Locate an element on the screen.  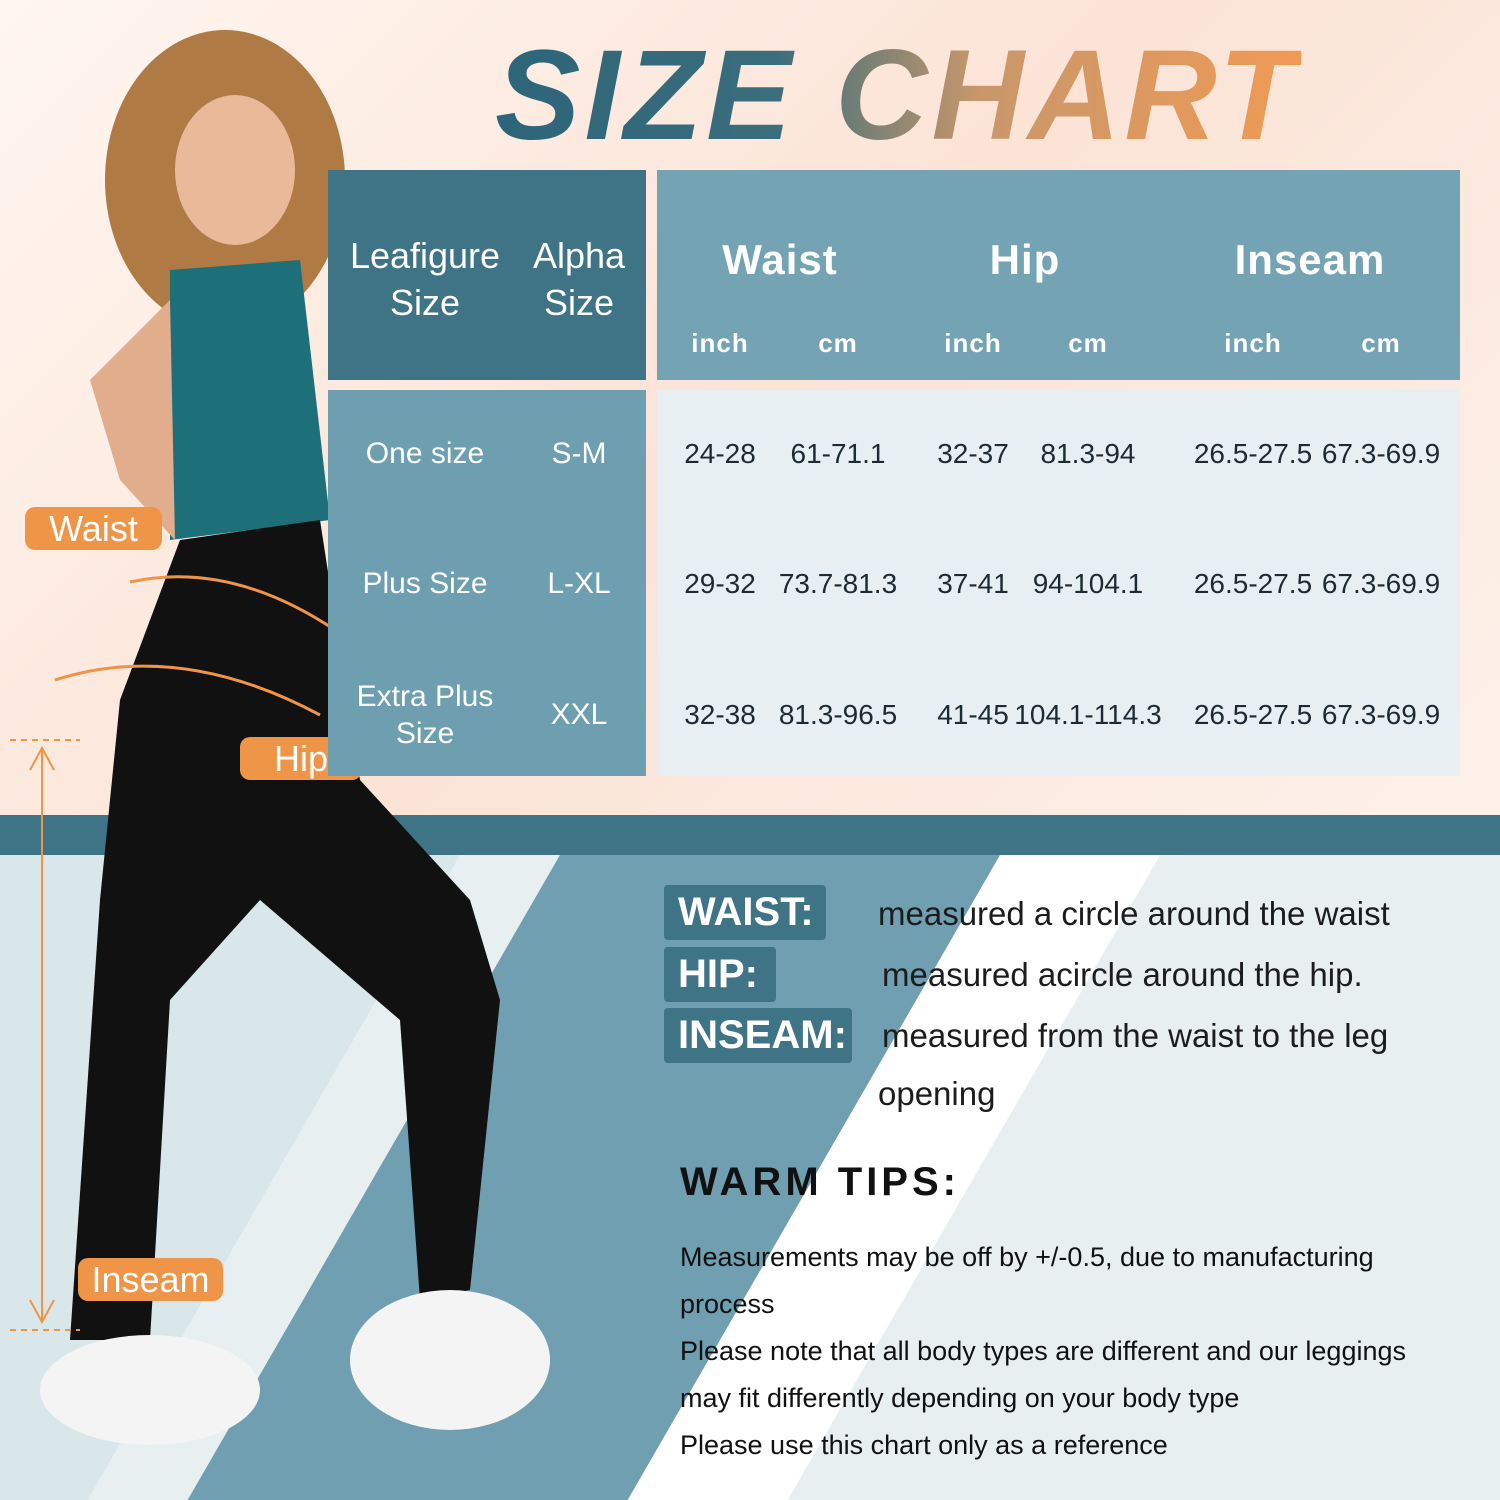
header-hip: Hip is located at coordinates (1025, 259).